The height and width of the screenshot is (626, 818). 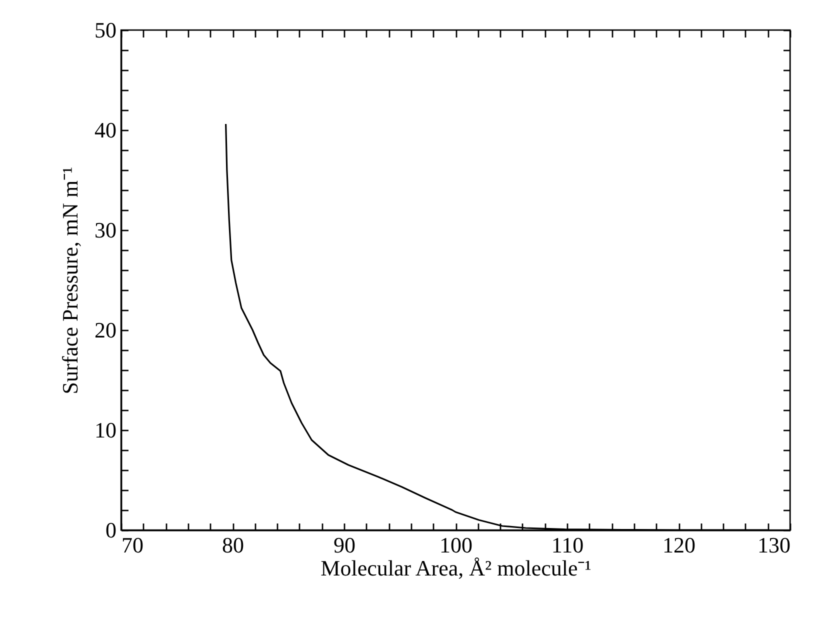 I want to click on x-tick-label: 110, so click(x=567, y=545).